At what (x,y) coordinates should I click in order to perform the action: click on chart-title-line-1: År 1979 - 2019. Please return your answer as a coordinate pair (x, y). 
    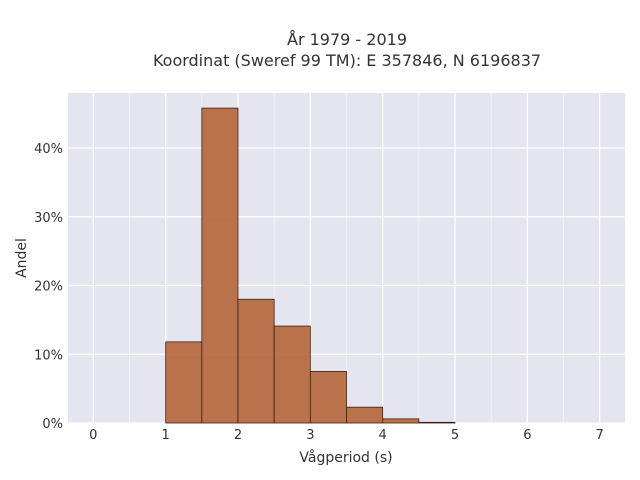
    Looking at the image, I should click on (347, 39).